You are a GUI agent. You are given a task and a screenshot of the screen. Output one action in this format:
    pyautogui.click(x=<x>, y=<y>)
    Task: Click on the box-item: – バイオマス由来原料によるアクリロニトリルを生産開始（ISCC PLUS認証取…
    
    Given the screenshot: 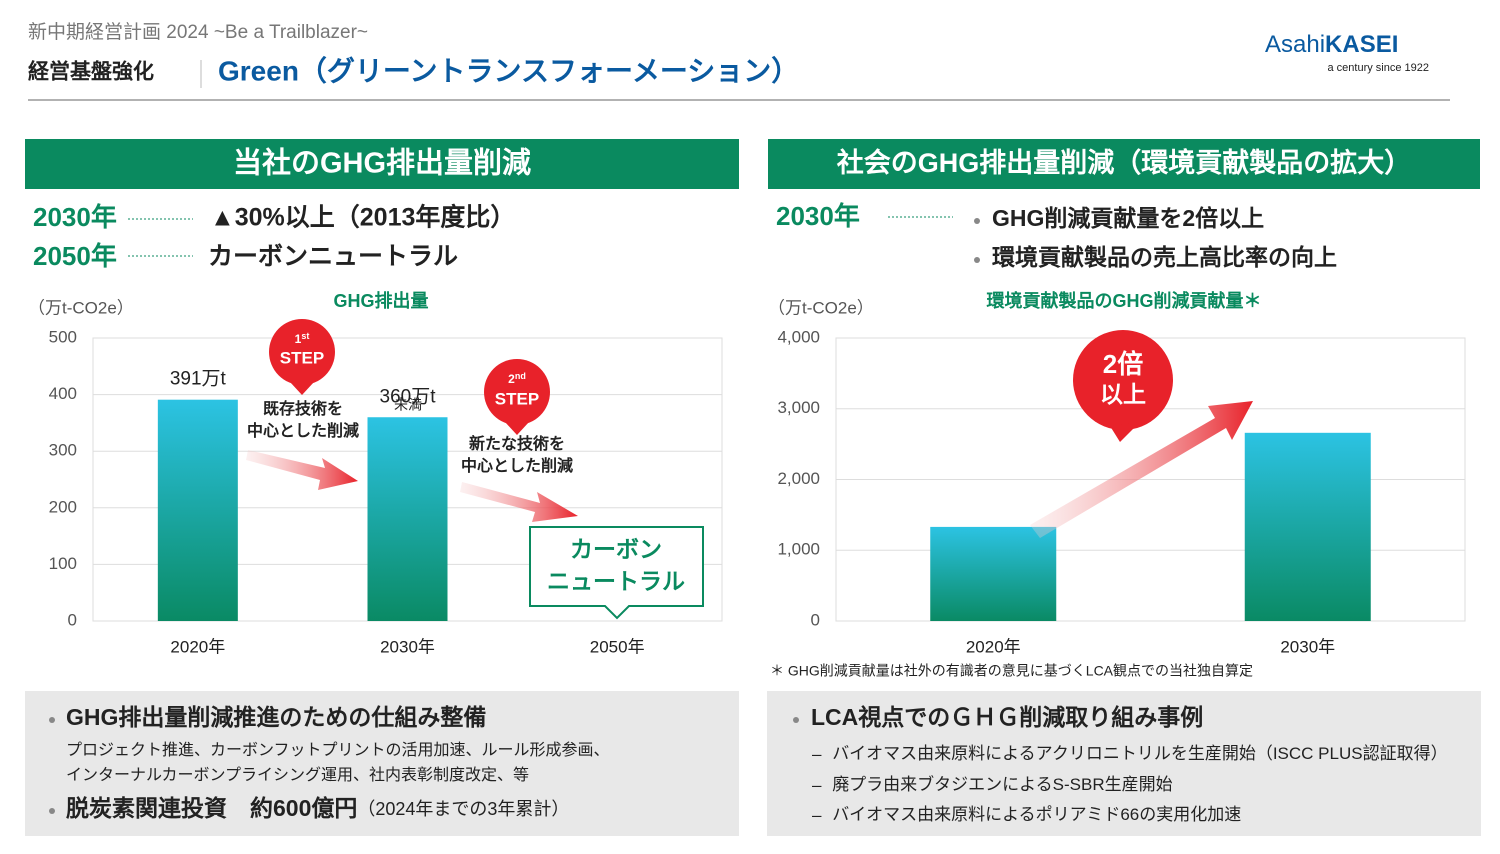 What is the action you would take?
    pyautogui.click(x=1130, y=753)
    